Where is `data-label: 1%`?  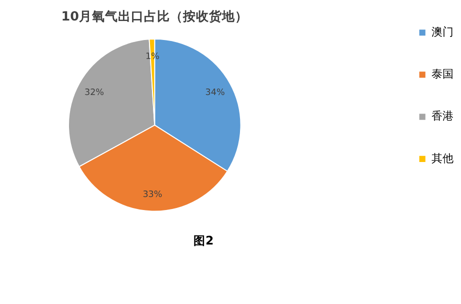 data-label: 1% is located at coordinates (152, 57).